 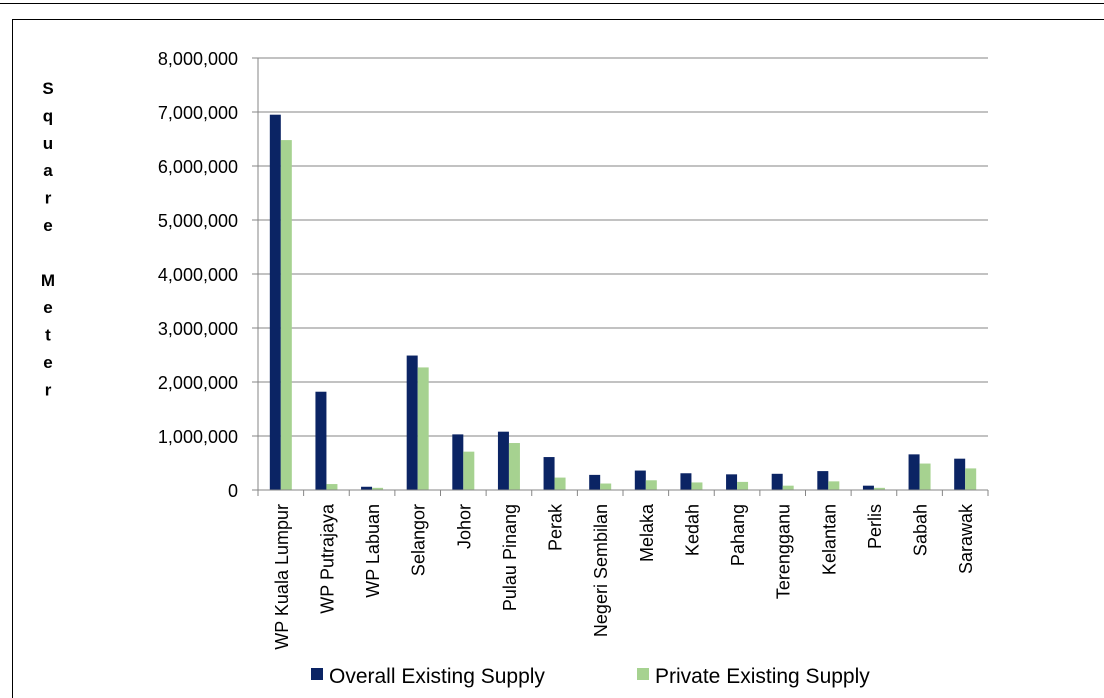 What do you see at coordinates (647, 532) in the screenshot?
I see `x-category-label: Melaka` at bounding box center [647, 532].